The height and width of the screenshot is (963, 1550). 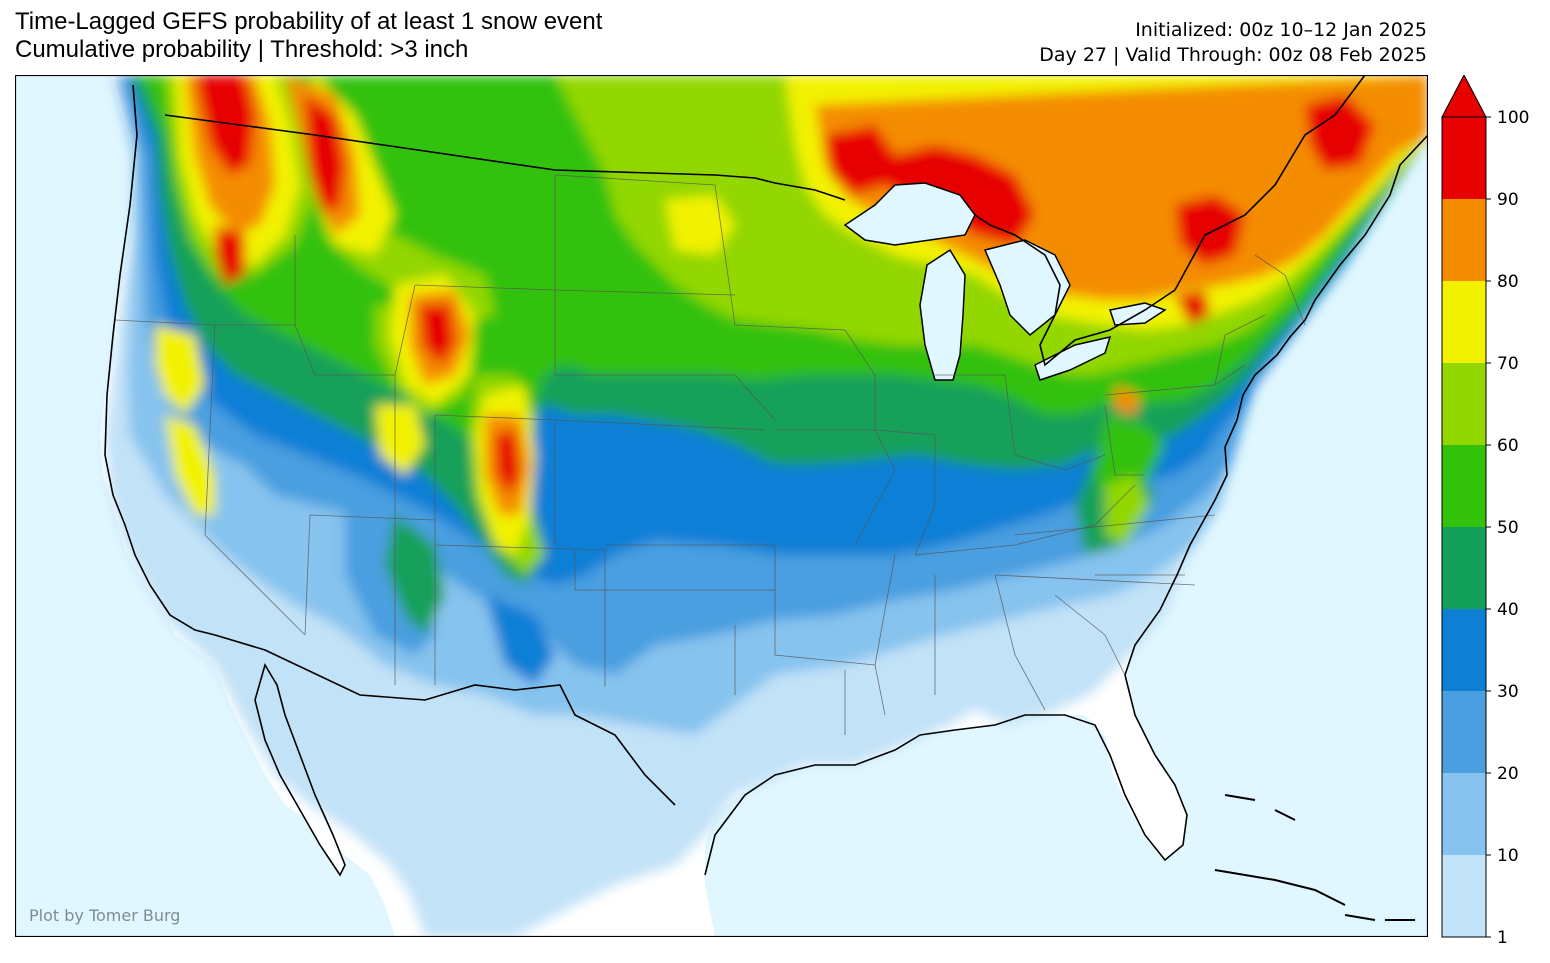 I want to click on gulf-coast, so click(x=946, y=775).